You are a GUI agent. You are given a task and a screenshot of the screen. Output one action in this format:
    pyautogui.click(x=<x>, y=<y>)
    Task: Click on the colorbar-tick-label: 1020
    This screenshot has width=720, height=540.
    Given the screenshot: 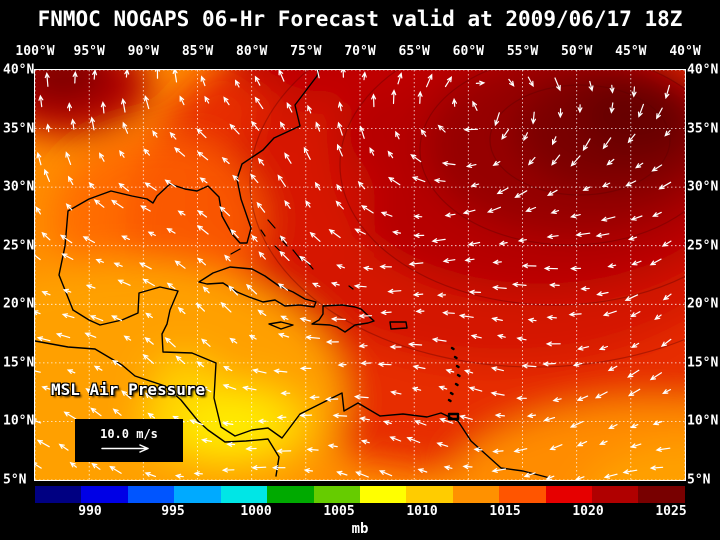 What is the action you would take?
    pyautogui.click(x=588, y=511)
    